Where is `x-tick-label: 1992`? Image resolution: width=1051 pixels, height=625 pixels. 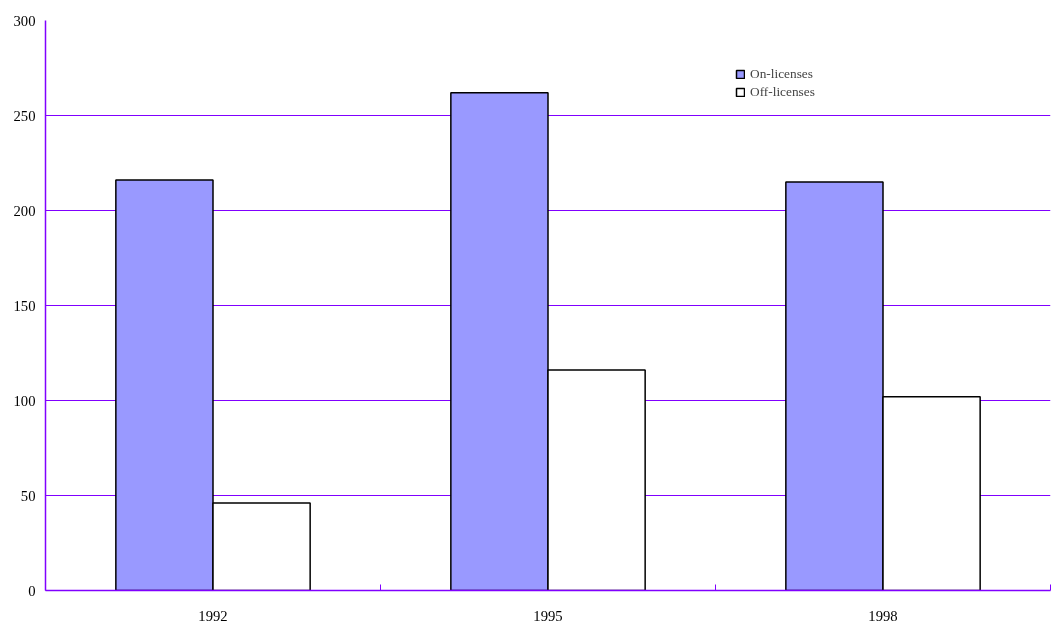 x-tick-label: 1992 is located at coordinates (213, 615).